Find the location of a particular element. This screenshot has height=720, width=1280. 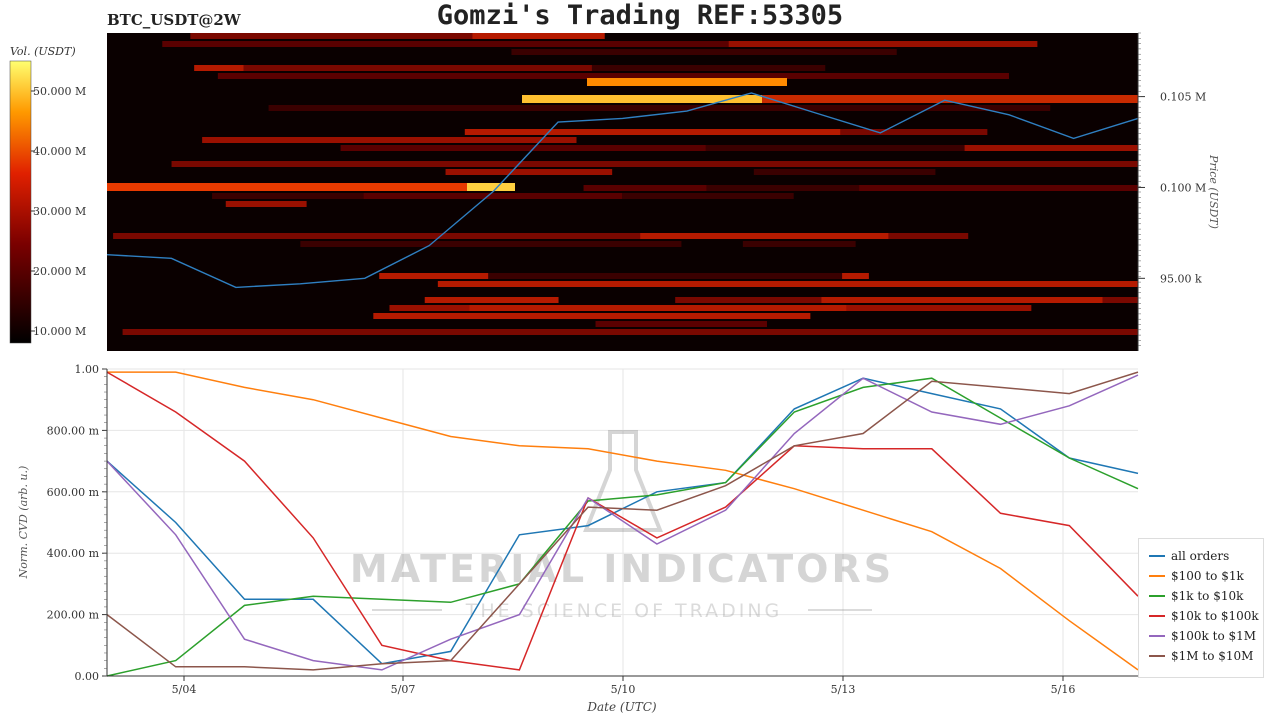

legend-item: $1M to $10M is located at coordinates (1201, 656).